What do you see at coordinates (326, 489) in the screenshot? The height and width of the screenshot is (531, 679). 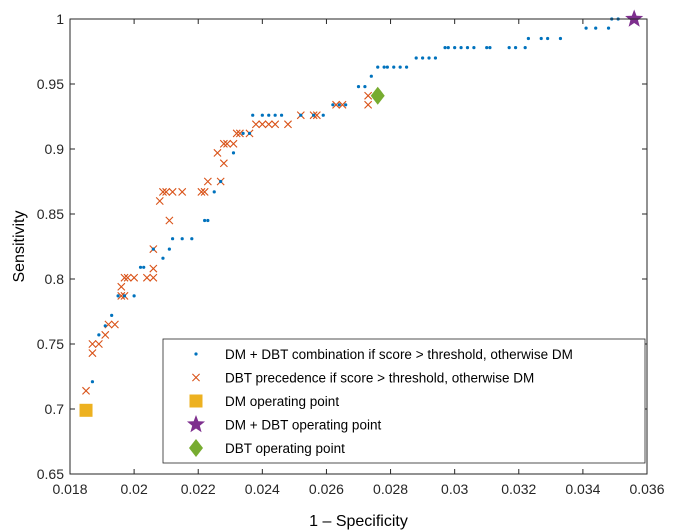 I see `x-tick-label: 0.026` at bounding box center [326, 489].